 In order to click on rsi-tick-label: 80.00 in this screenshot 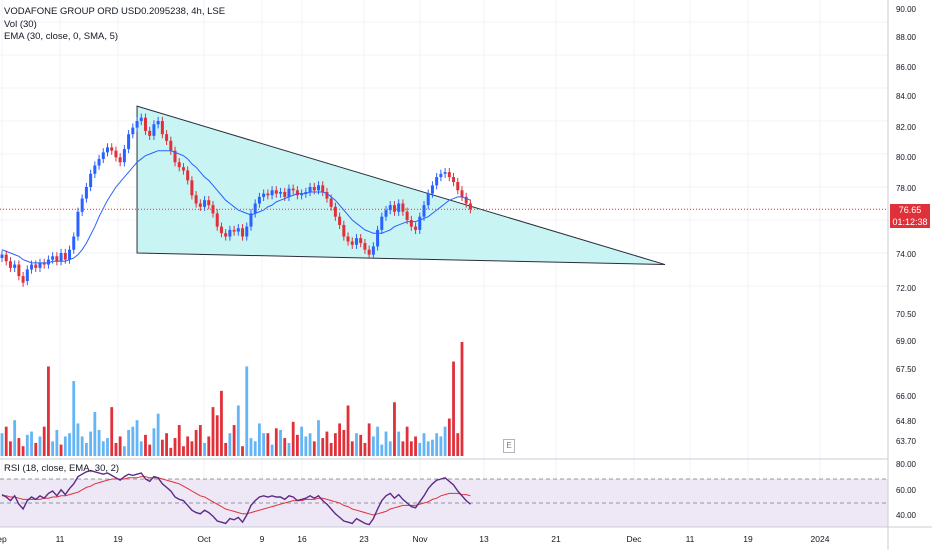, I will do `click(906, 464)`.